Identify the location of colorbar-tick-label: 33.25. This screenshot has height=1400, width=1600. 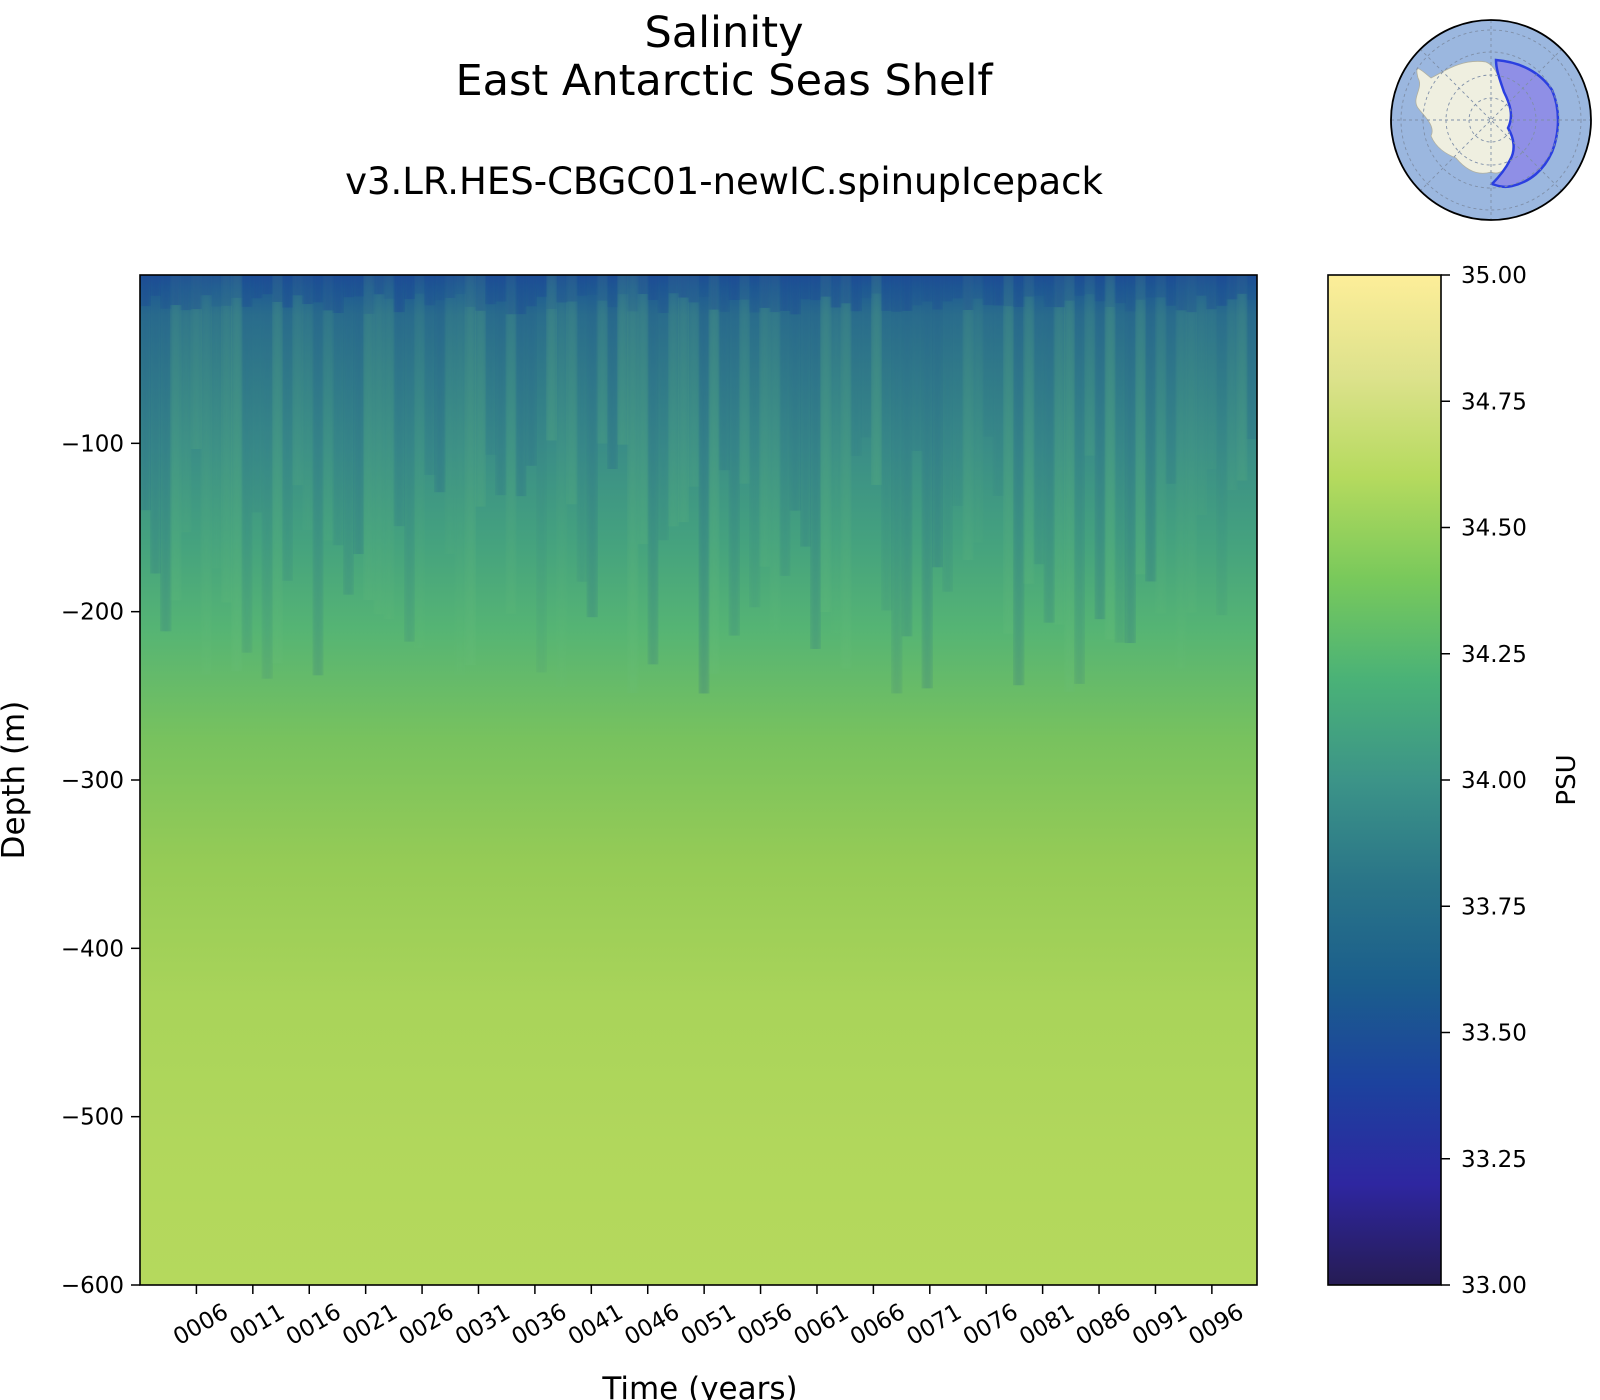
(1494, 1160).